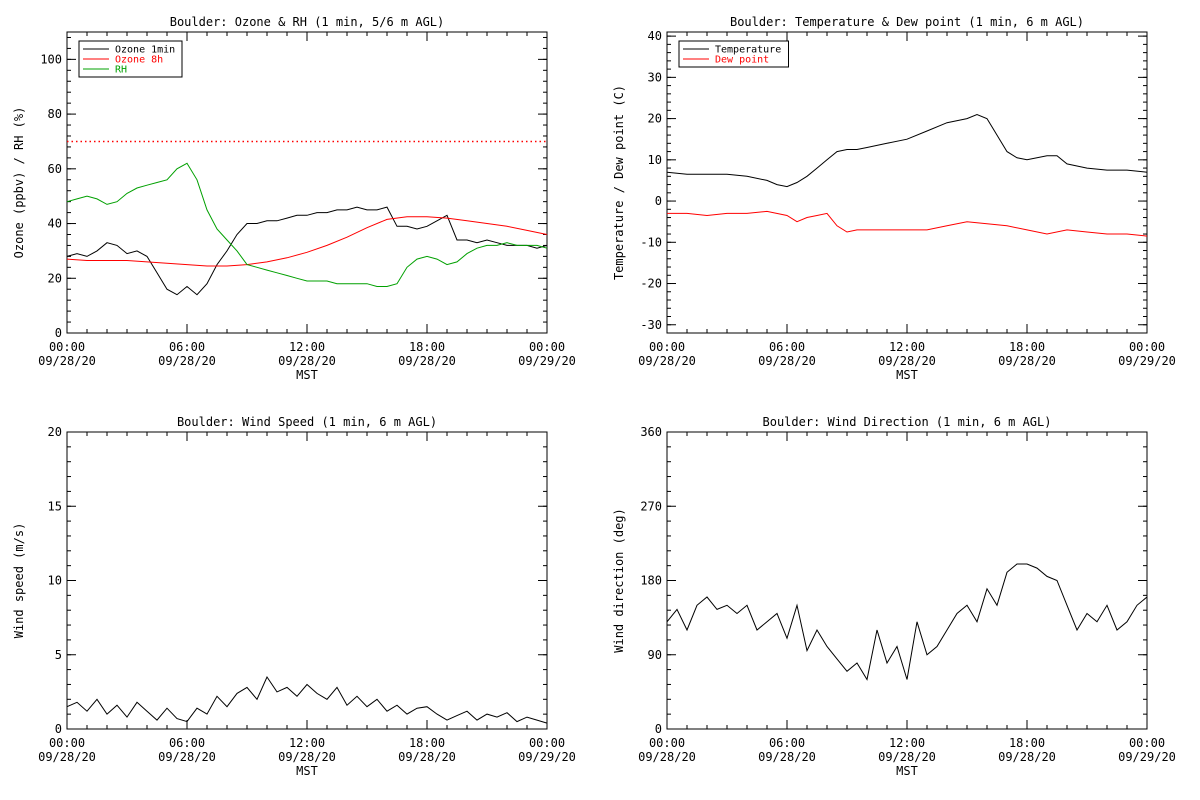  What do you see at coordinates (19, 183) in the screenshot?
I see `y-axis-label: Ozone (ppbv) / RH (%)` at bounding box center [19, 183].